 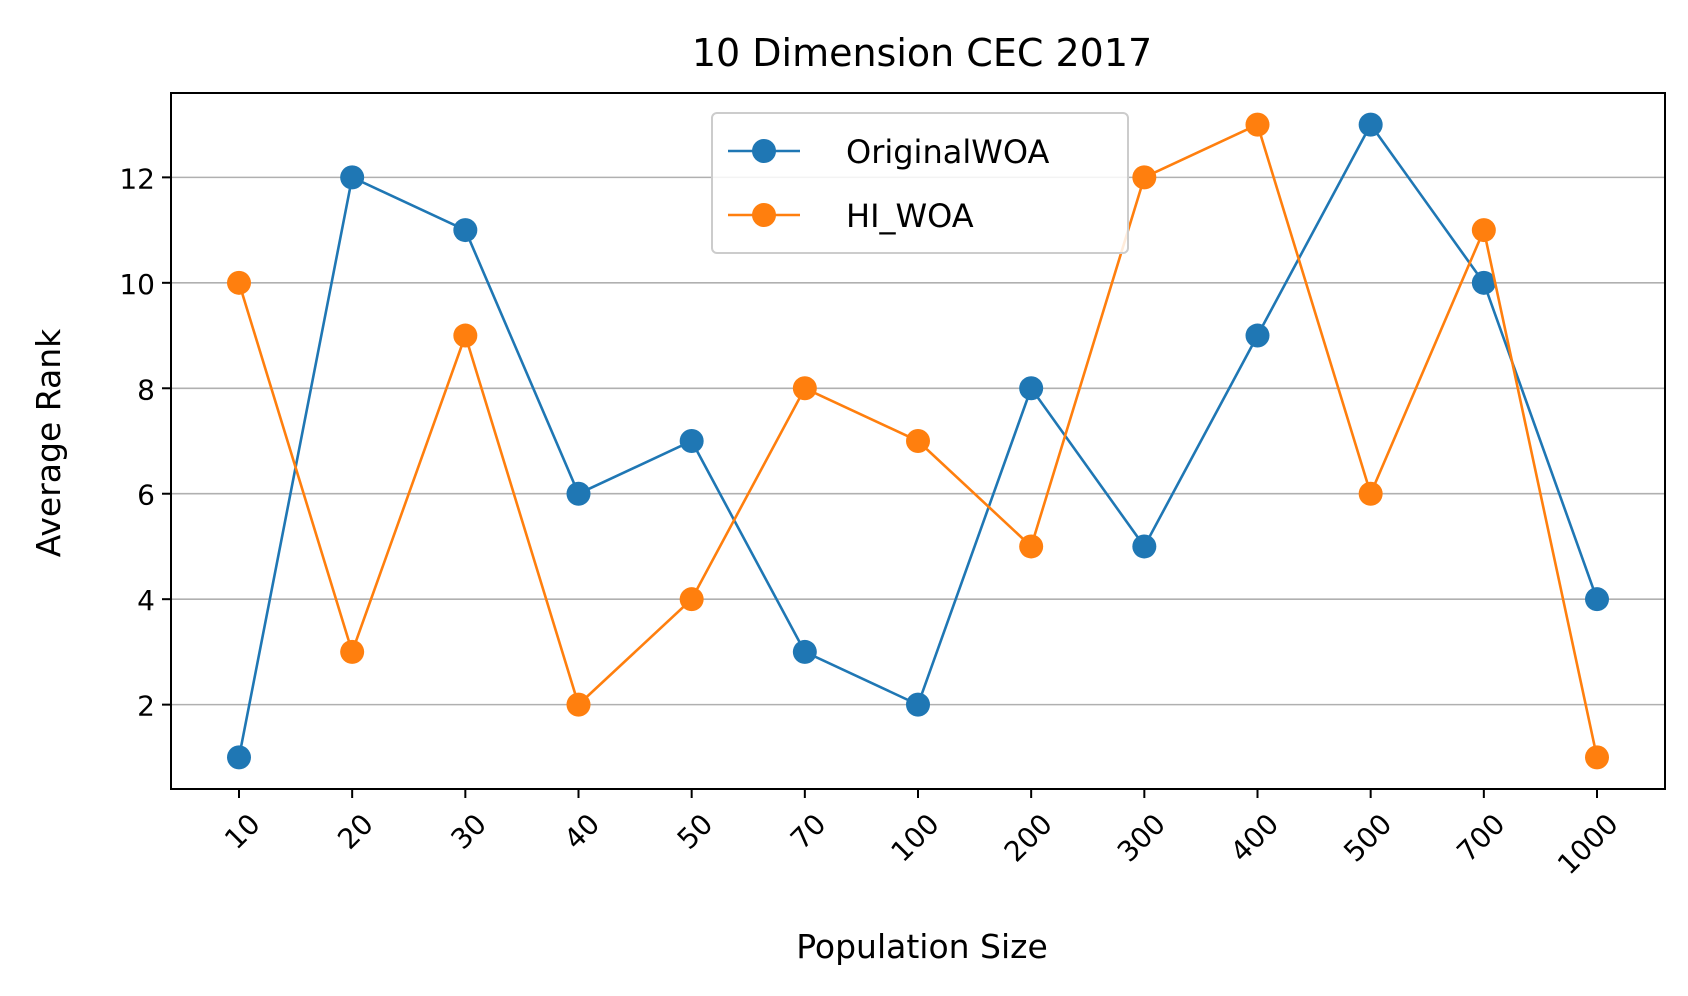 What do you see at coordinates (137, 284) in the screenshot?
I see `y-tick-label: 10` at bounding box center [137, 284].